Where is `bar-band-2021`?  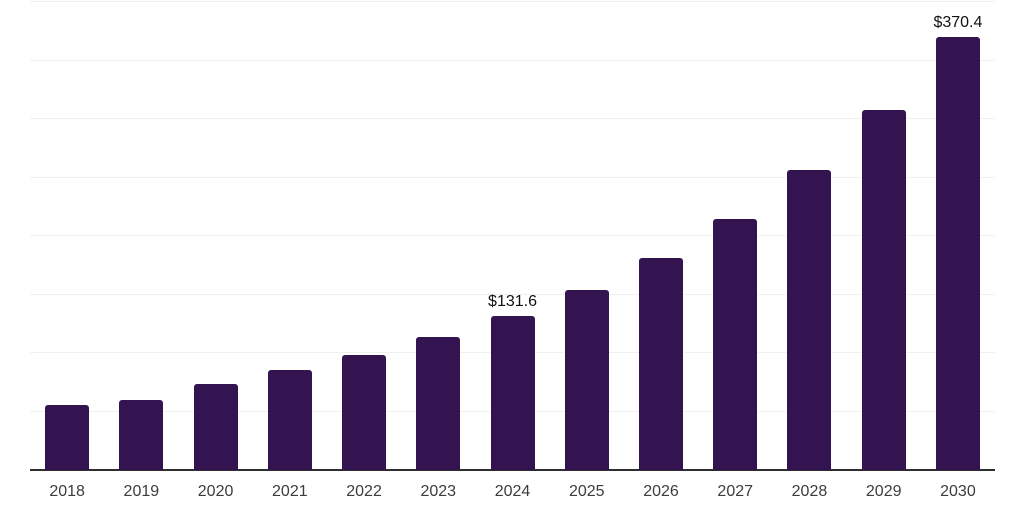 bar-band-2021 is located at coordinates (290, 236).